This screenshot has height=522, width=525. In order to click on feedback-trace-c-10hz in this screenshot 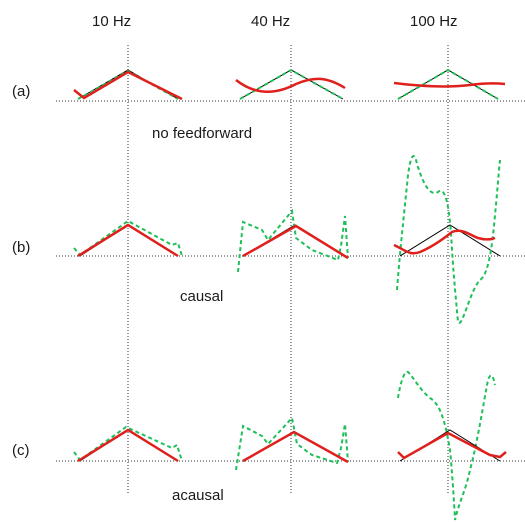, I will do `click(128, 445)`.